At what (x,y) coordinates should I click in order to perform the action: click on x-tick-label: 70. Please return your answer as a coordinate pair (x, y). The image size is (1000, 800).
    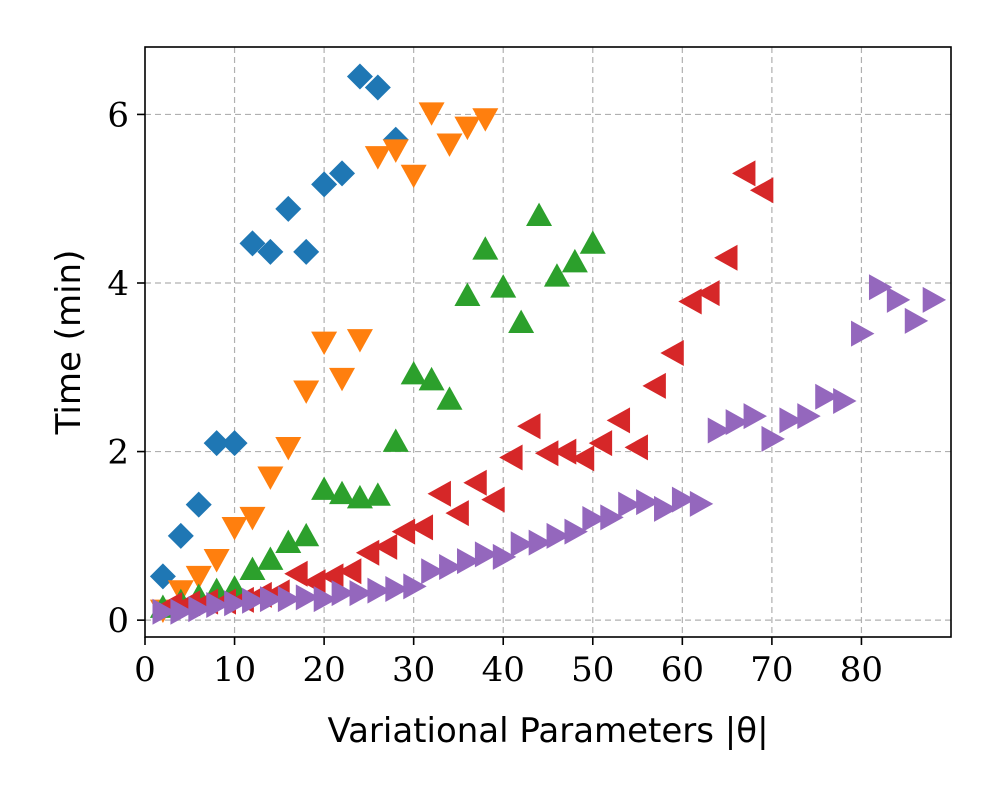
    Looking at the image, I should click on (771, 670).